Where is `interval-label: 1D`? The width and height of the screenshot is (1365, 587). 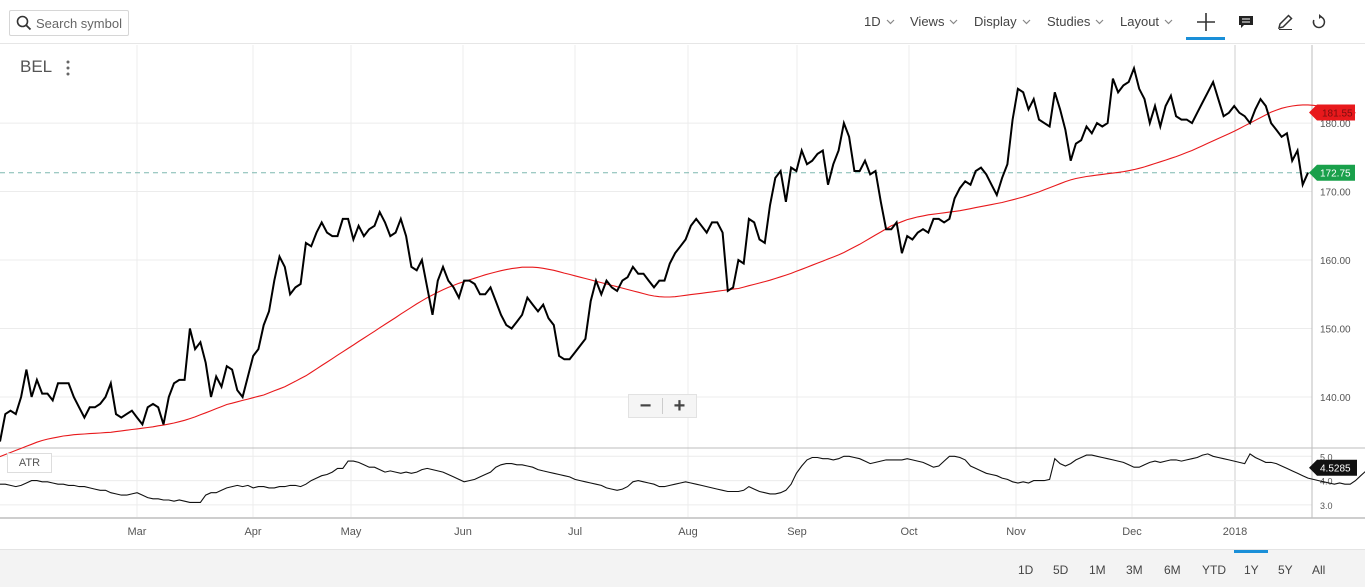
interval-label: 1D is located at coordinates (872, 21).